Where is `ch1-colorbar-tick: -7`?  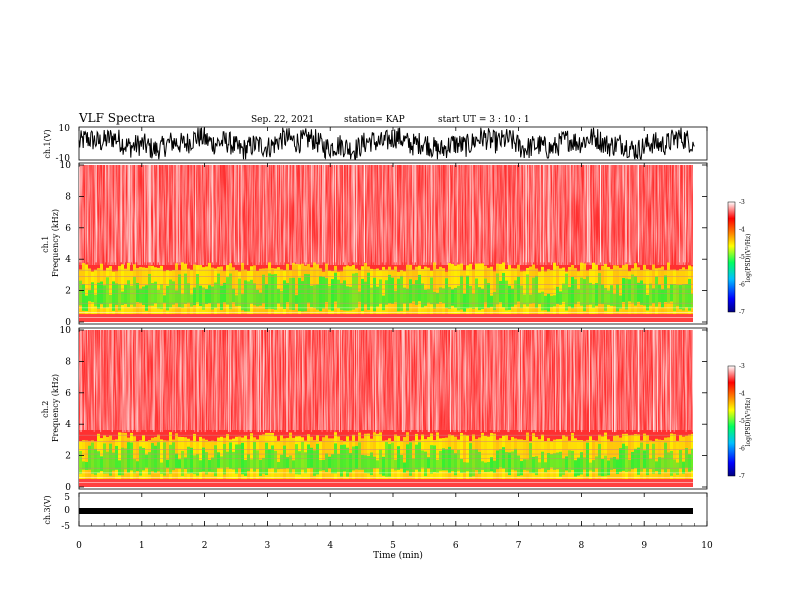
ch1-colorbar-tick: -7 is located at coordinates (742, 312).